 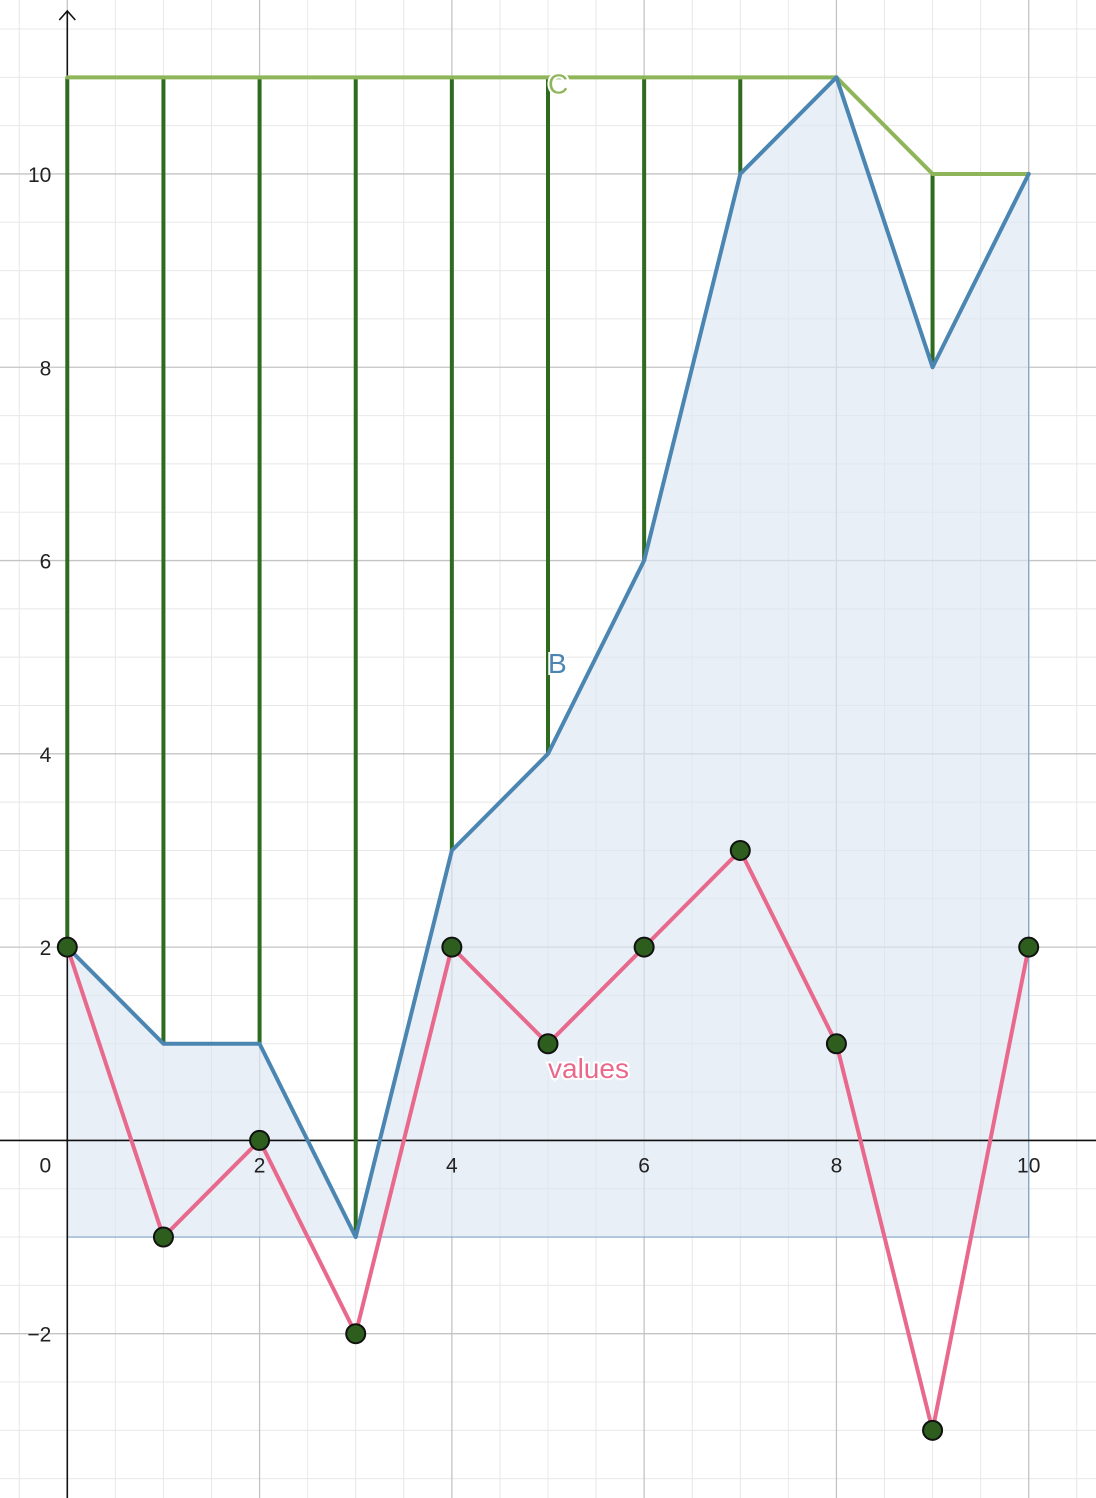 What do you see at coordinates (260, 1165) in the screenshot?
I see `x-tick-label: 2` at bounding box center [260, 1165].